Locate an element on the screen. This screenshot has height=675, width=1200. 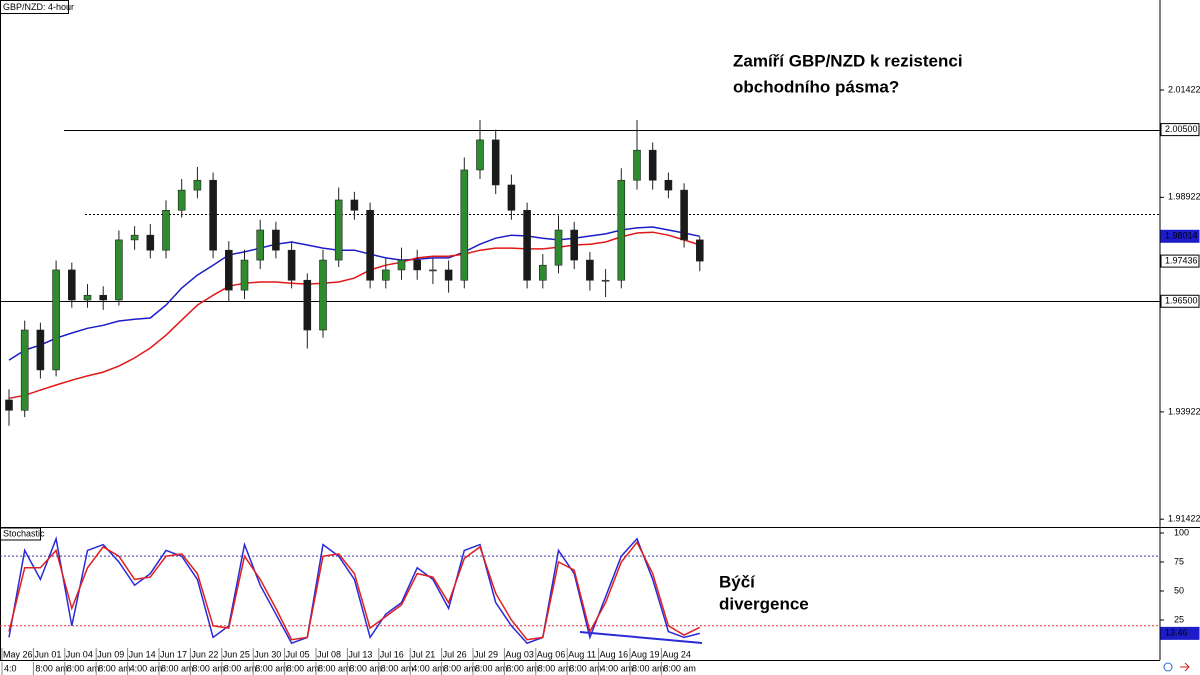
y-tick-label: 50 is located at coordinates (1179, 590).